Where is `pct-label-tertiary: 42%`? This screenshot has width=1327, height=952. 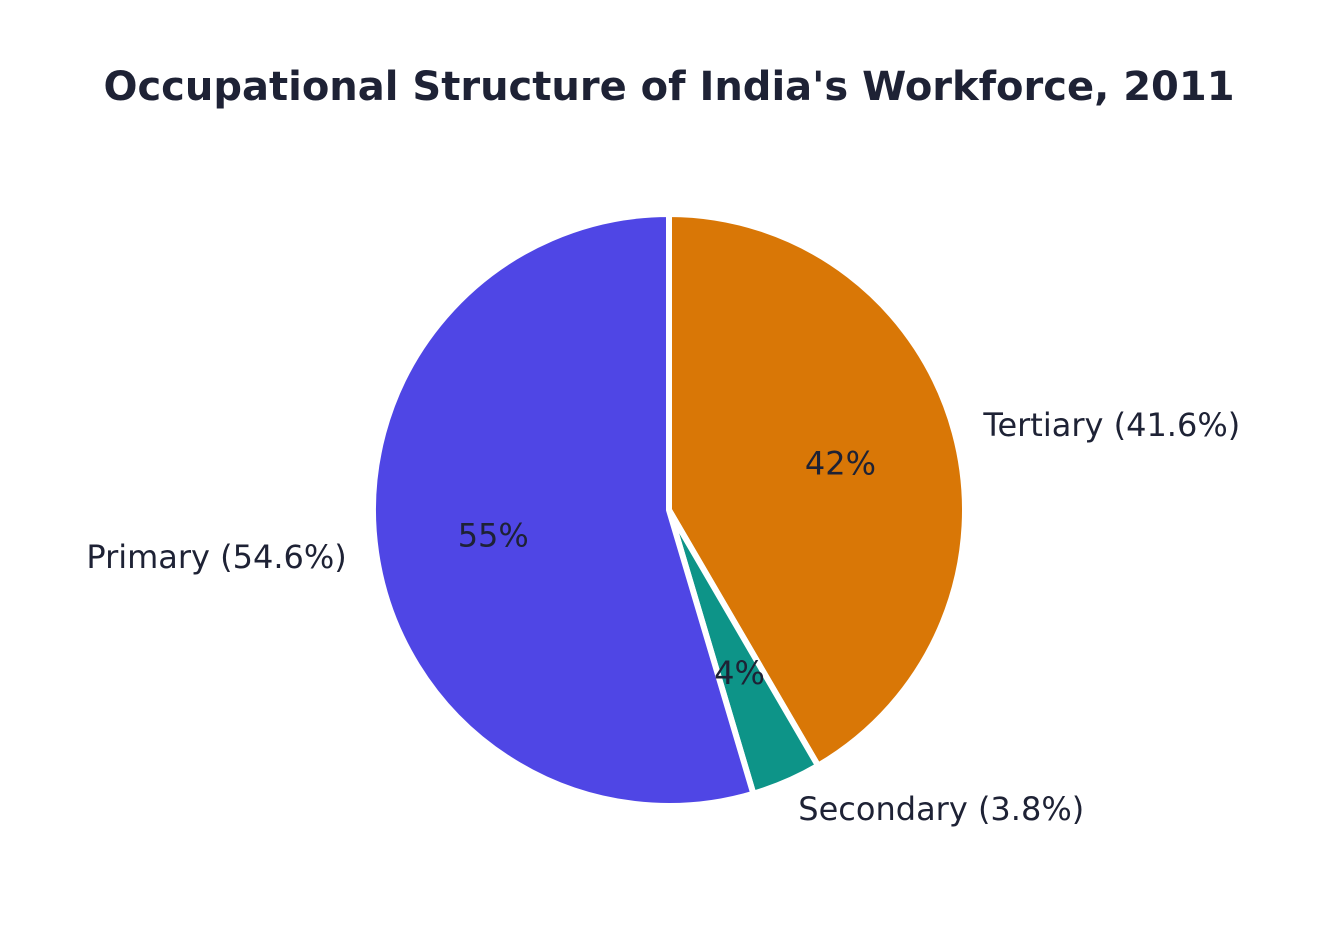
pct-label-tertiary: 42% is located at coordinates (840, 464).